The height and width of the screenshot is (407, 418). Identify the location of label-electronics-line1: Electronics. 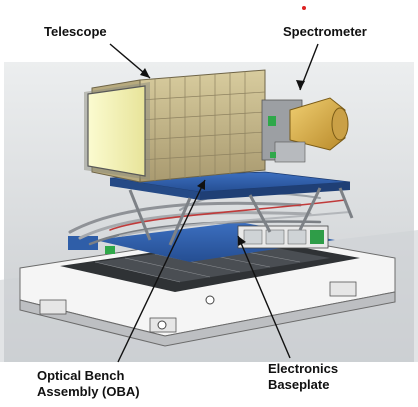
(303, 368).